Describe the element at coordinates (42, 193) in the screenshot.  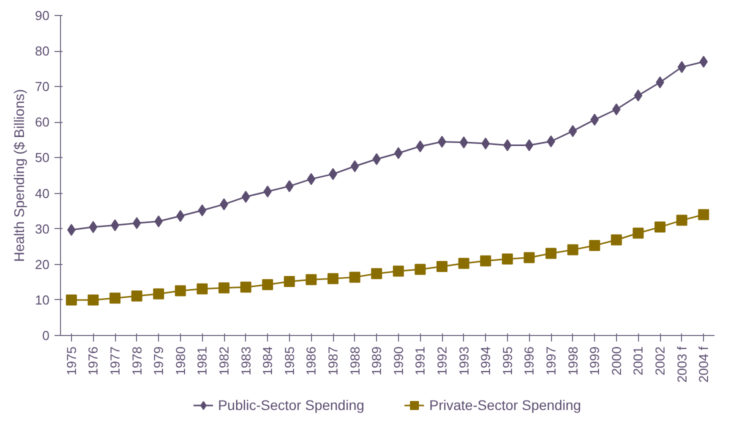
I see `y-tick-label: 40` at that location.